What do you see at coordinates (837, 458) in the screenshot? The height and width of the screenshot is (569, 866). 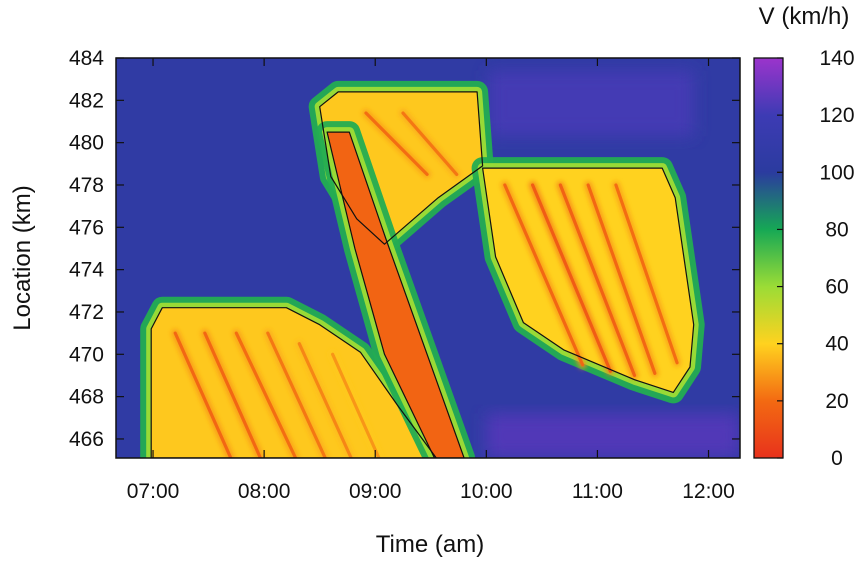 I see `colorbar-tick-label-1: 0` at bounding box center [837, 458].